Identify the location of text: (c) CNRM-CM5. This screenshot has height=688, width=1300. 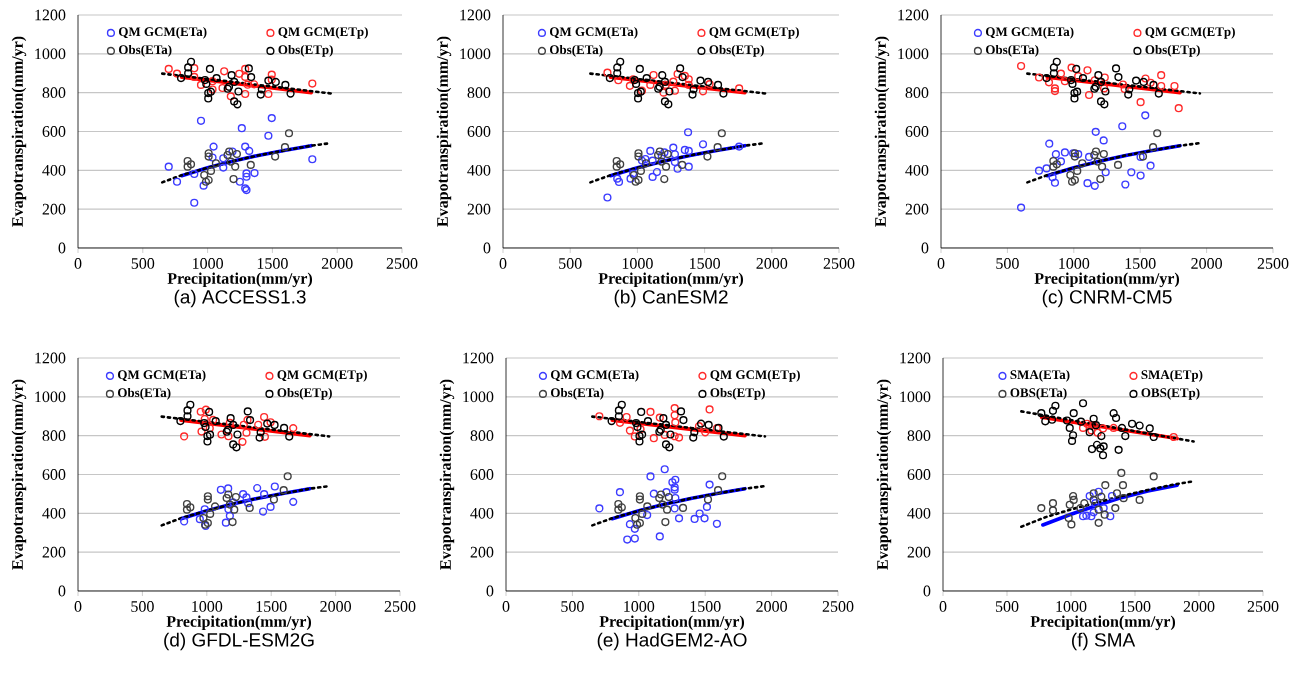
(1107, 298).